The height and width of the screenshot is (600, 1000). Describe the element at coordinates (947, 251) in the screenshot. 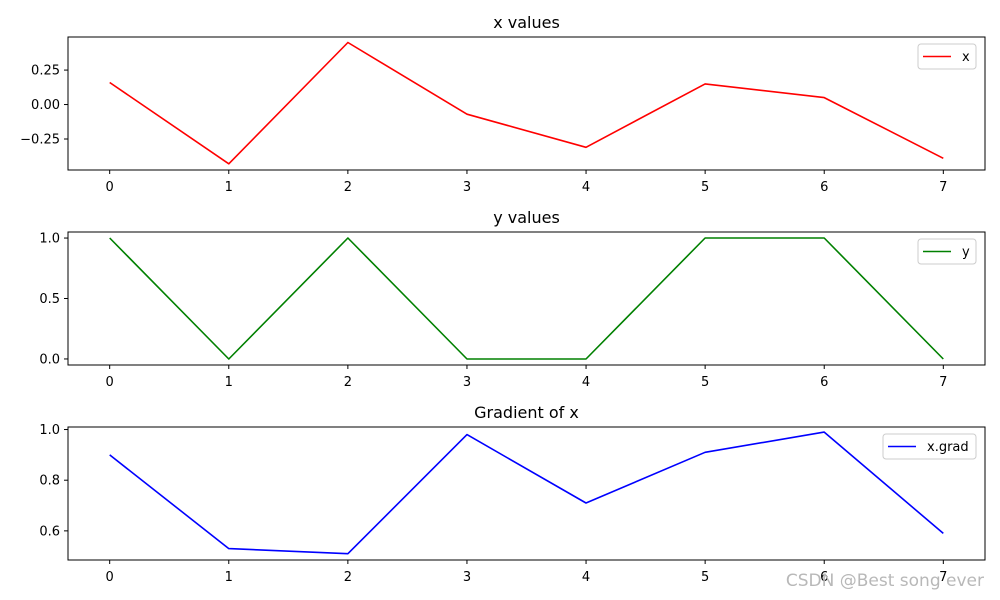

I see `legend: y` at that location.